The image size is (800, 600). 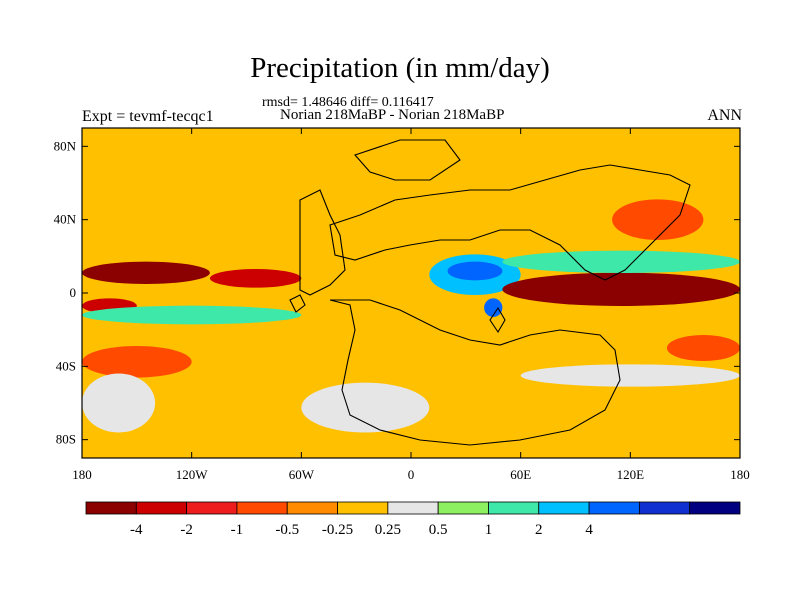 What do you see at coordinates (136, 530) in the screenshot?
I see `colorbar-label: -4` at bounding box center [136, 530].